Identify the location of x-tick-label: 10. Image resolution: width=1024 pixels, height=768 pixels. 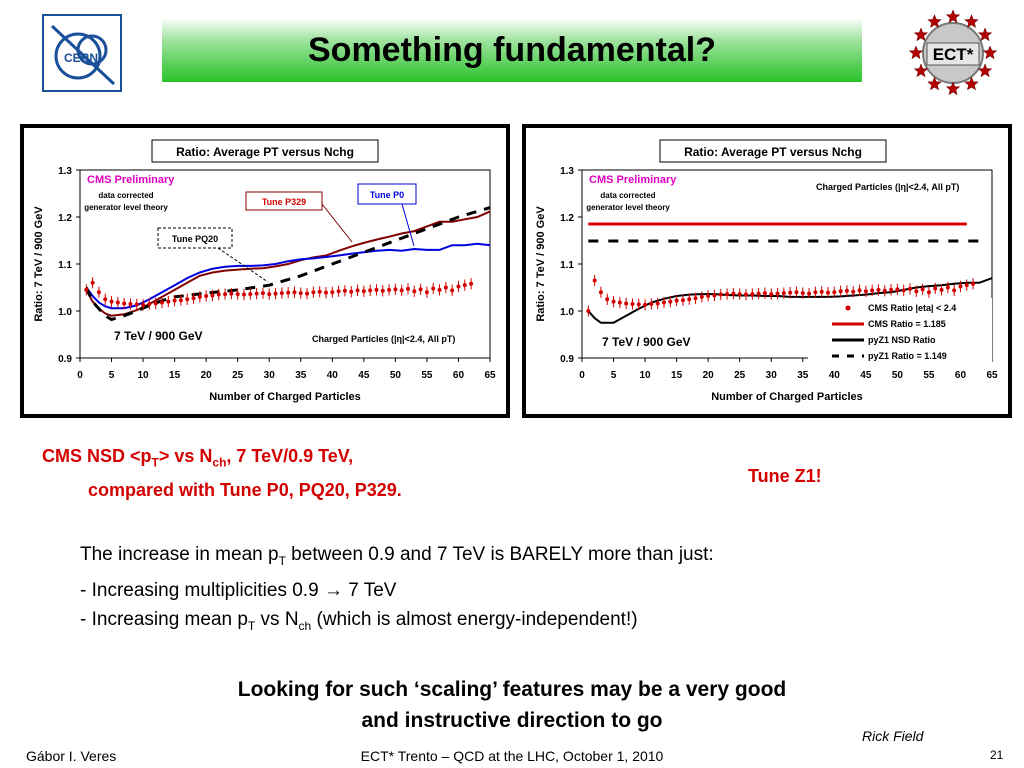
(144, 375).